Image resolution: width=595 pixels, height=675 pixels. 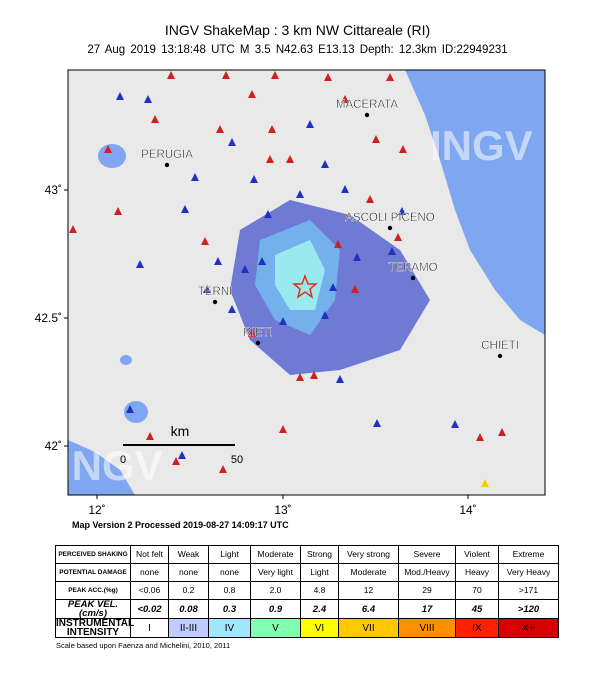 I want to click on table-cell: VIII, so click(x=427, y=628).